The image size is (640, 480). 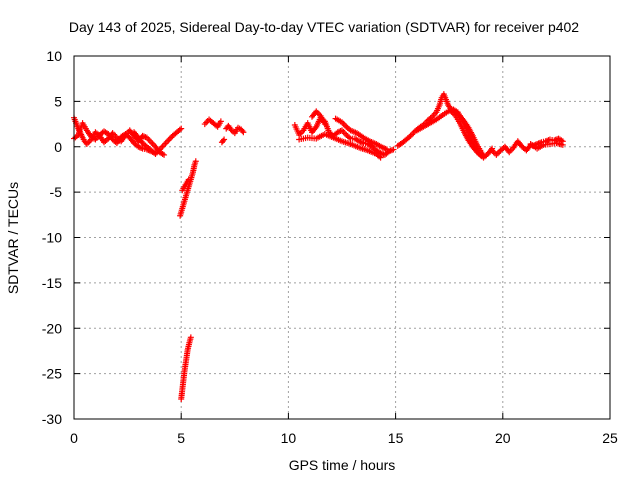 What do you see at coordinates (58, 147) in the screenshot?
I see `y-tick-label: 0` at bounding box center [58, 147].